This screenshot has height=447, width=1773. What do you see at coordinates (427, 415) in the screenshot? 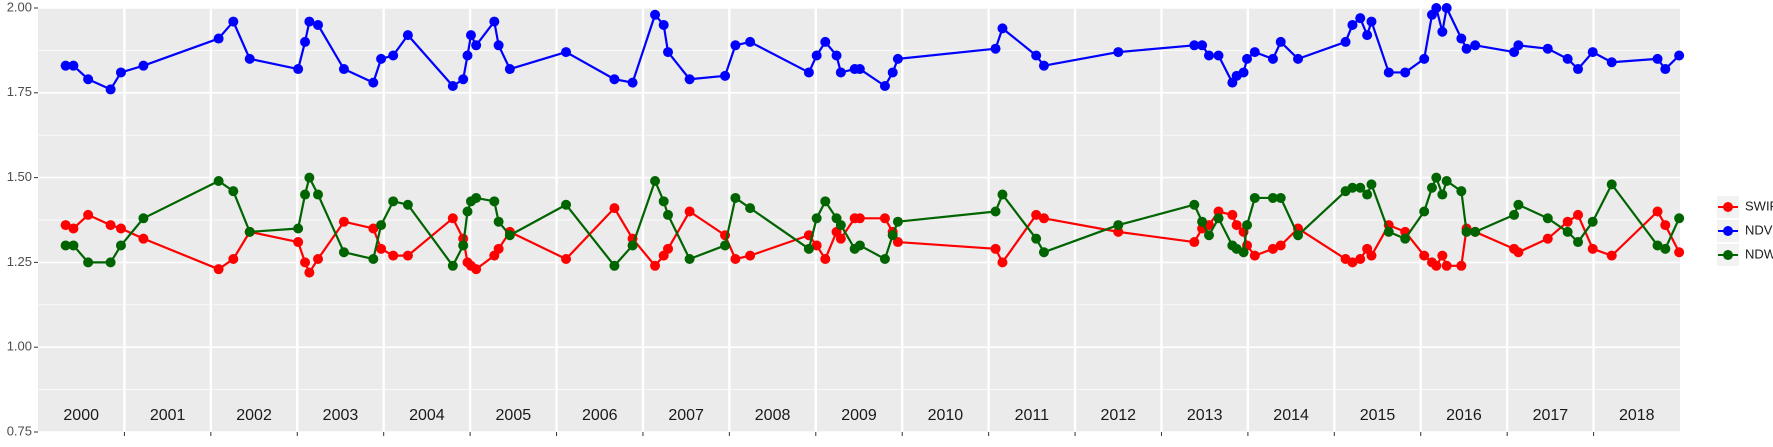
I see `annotation: 2004` at bounding box center [427, 415].